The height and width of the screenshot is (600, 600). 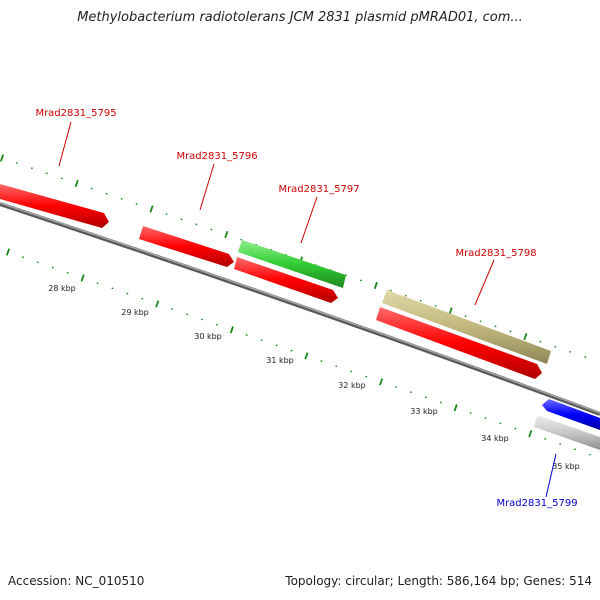 What do you see at coordinates (536, 503) in the screenshot?
I see `gene-label-mrad2831-5799: Mrad2831_5799` at bounding box center [536, 503].